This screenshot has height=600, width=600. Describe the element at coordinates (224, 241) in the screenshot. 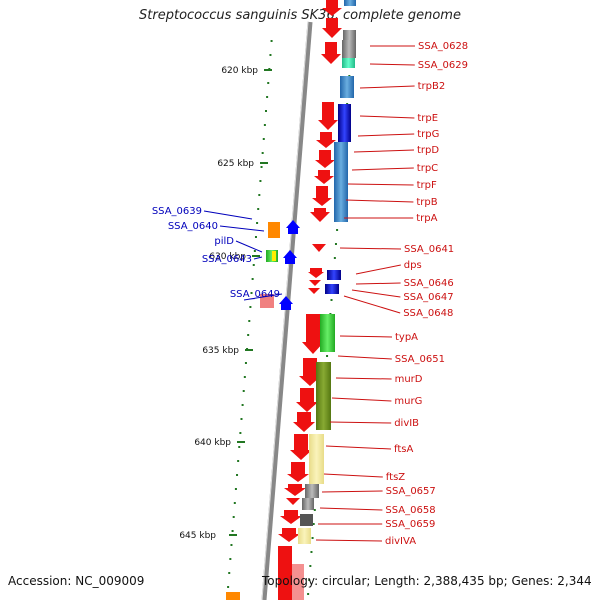

I see `gene-label: pilD` at that location.